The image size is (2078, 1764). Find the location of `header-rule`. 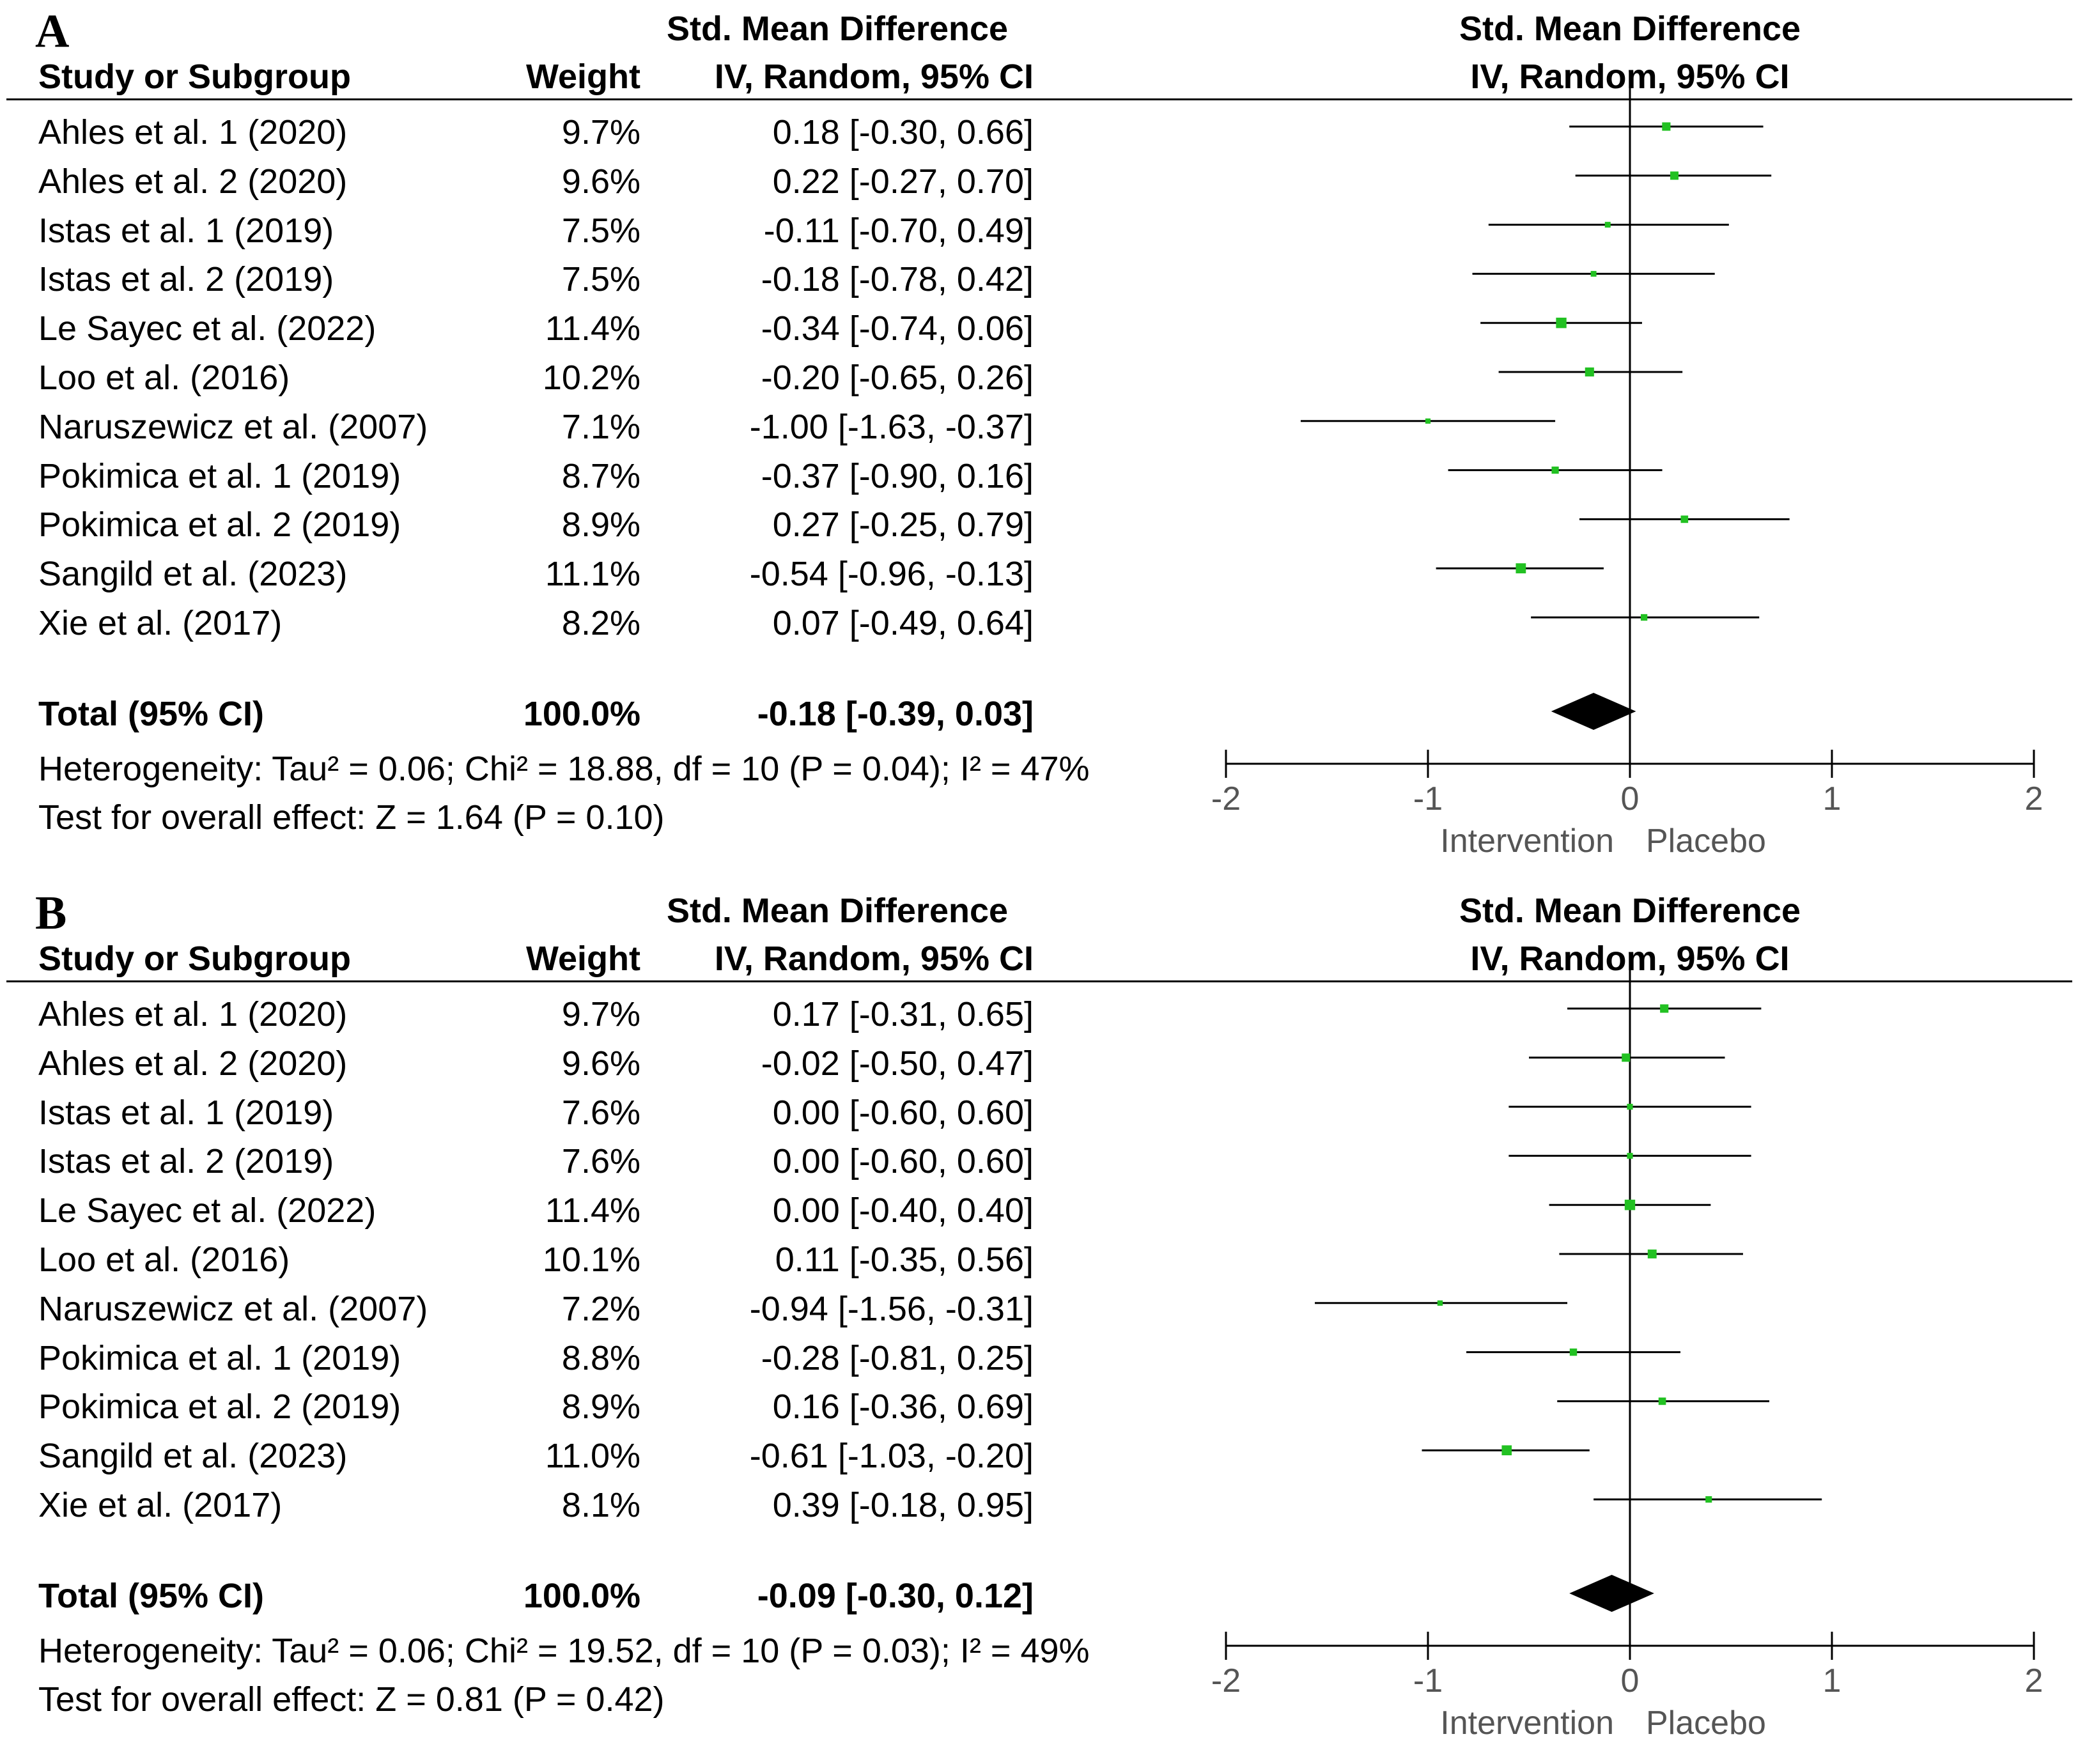

header-rule is located at coordinates (1039, 981).